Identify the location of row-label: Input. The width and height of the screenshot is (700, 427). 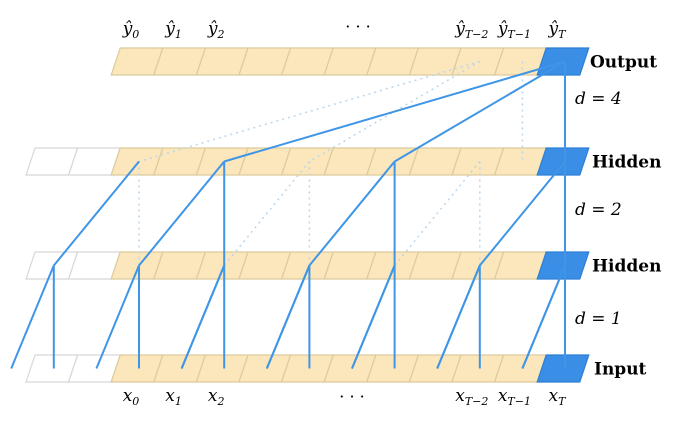
(620, 370).